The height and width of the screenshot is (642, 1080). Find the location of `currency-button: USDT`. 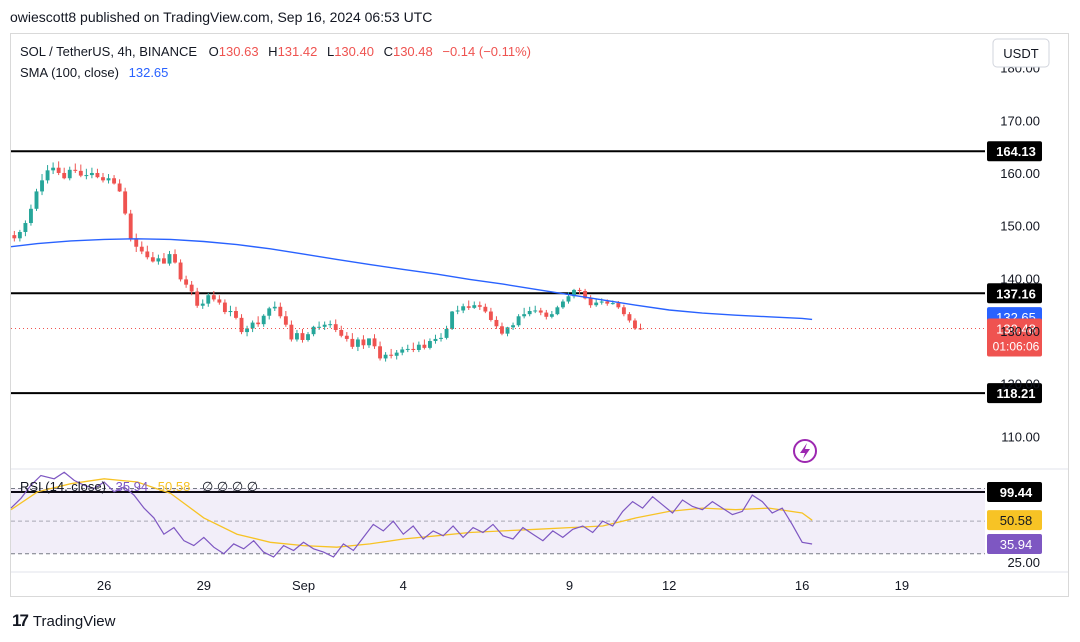

currency-button: USDT is located at coordinates (1020, 53).